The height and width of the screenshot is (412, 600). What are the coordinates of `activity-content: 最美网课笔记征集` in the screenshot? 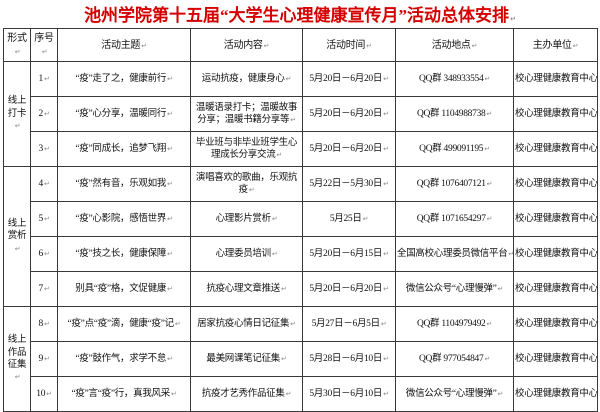 It's located at (246, 359).